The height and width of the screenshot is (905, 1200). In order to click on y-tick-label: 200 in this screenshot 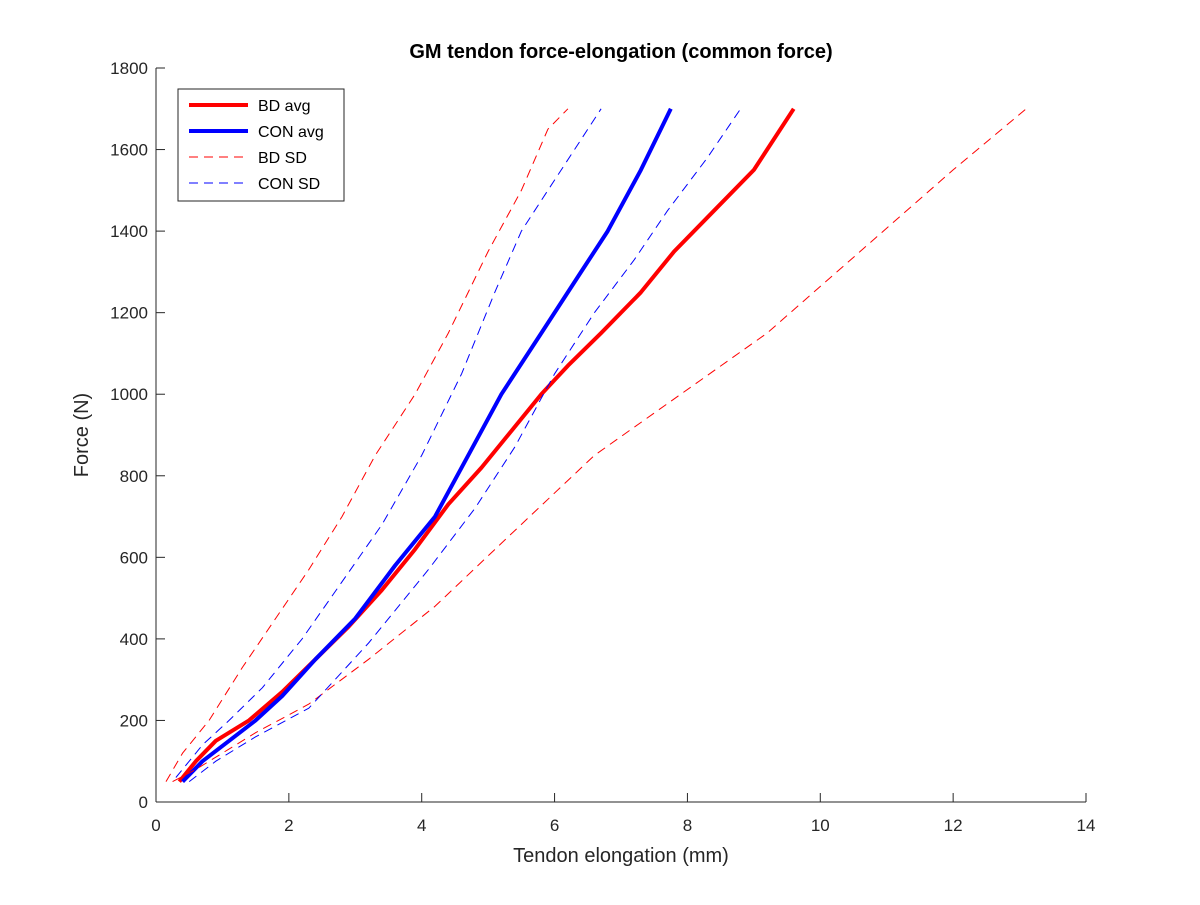, I will do `click(134, 720)`.